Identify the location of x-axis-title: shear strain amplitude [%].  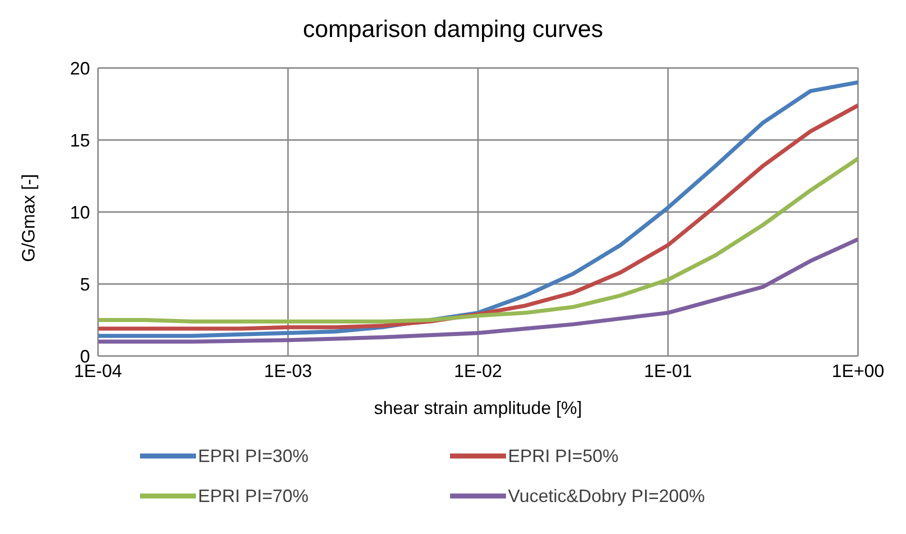
(478, 408).